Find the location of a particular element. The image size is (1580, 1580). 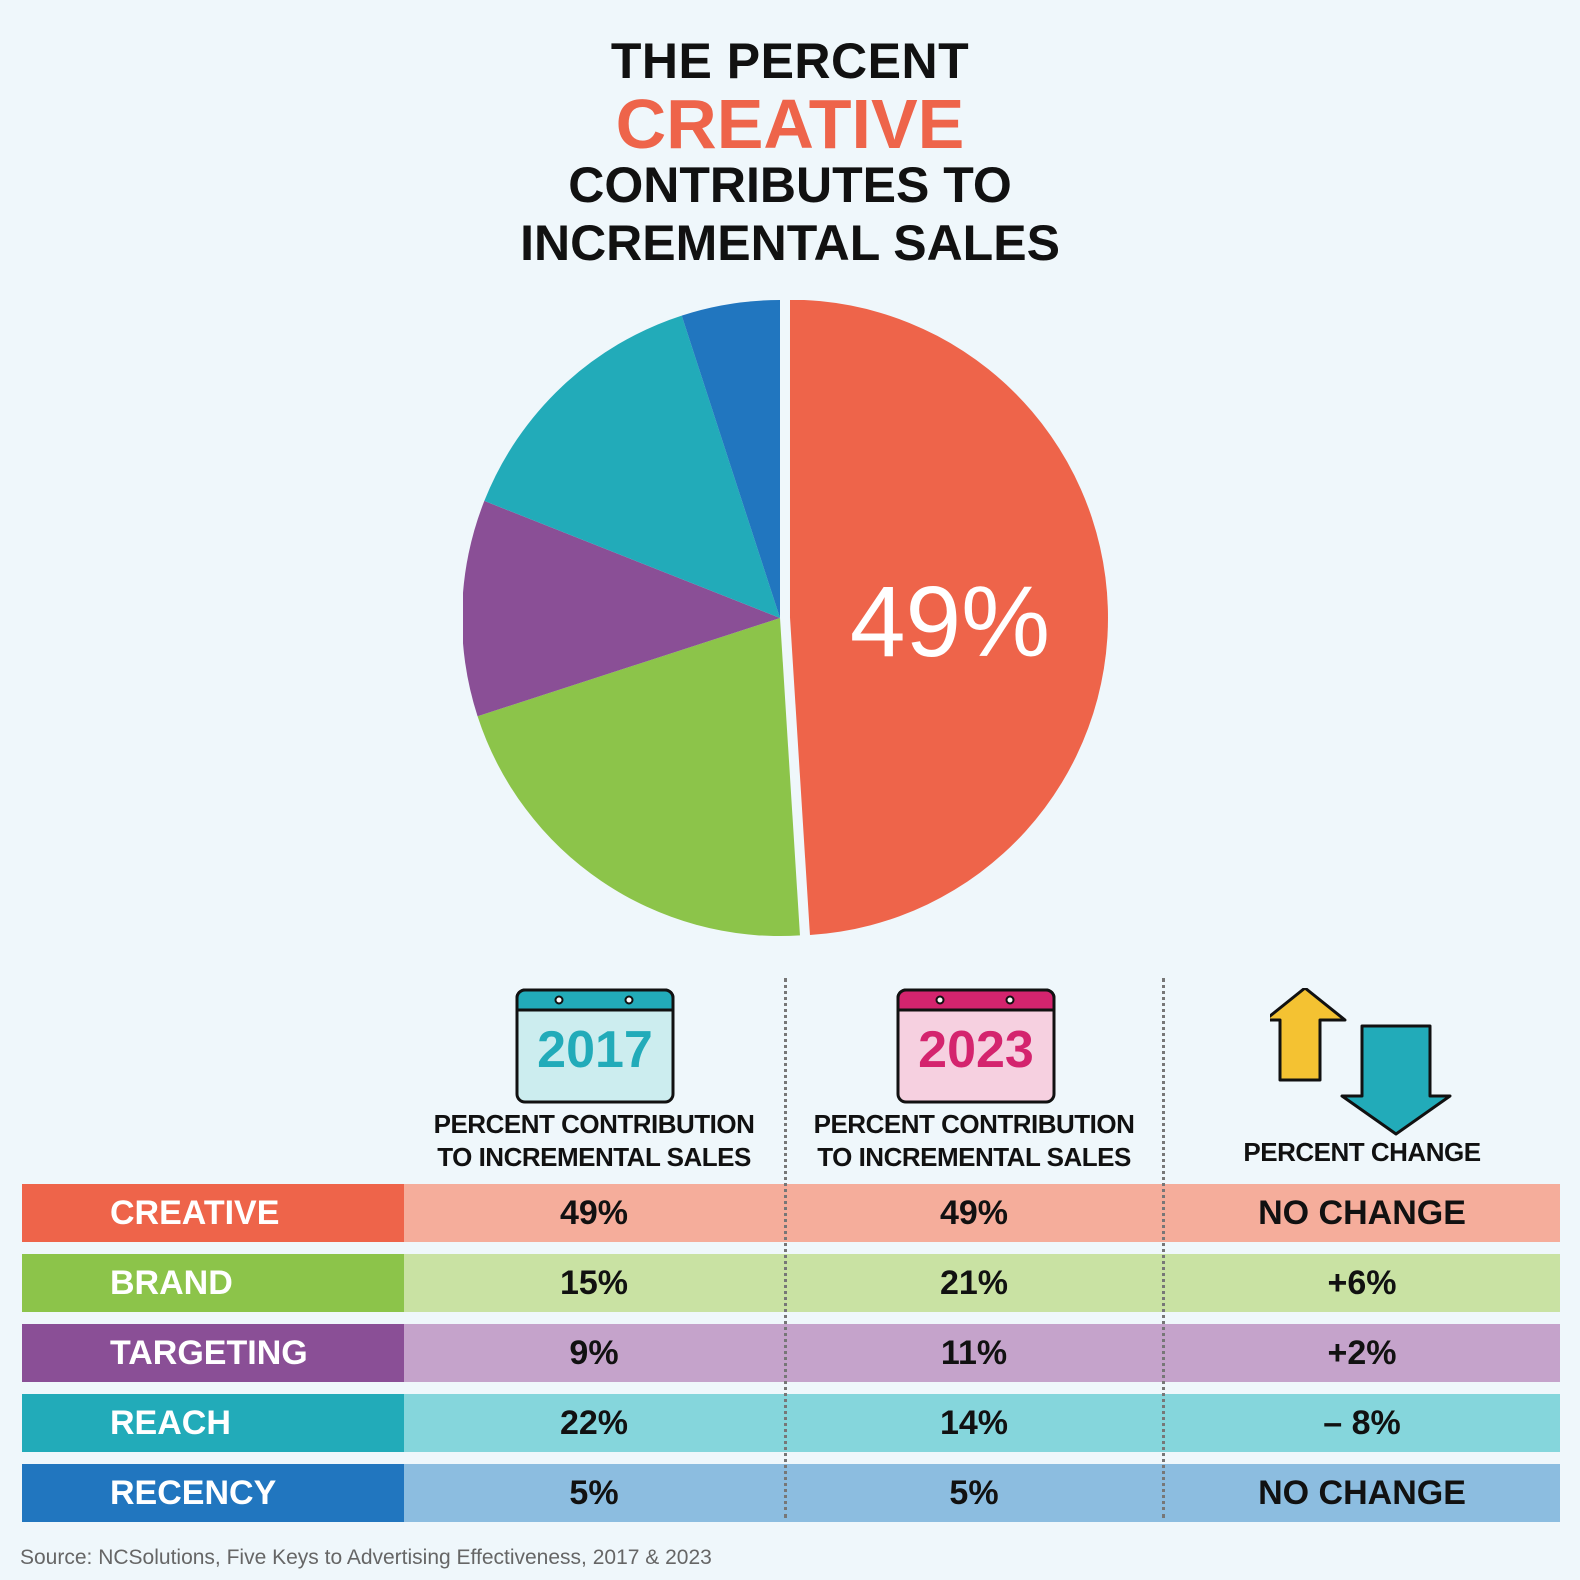

value-2017: 49% is located at coordinates (594, 1213).